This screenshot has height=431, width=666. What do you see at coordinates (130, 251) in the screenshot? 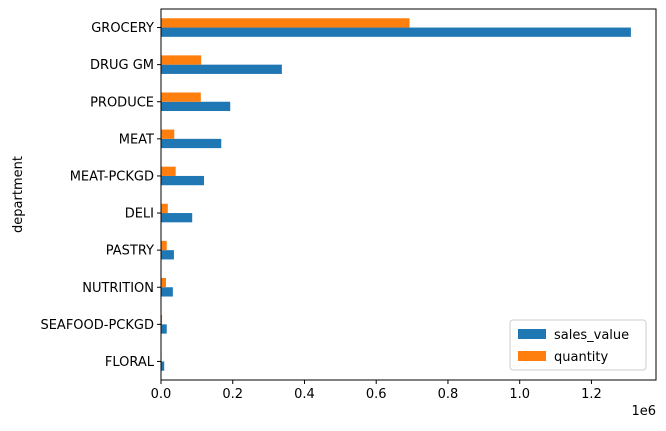
I see `y-tick-label: PASTRY` at bounding box center [130, 251].